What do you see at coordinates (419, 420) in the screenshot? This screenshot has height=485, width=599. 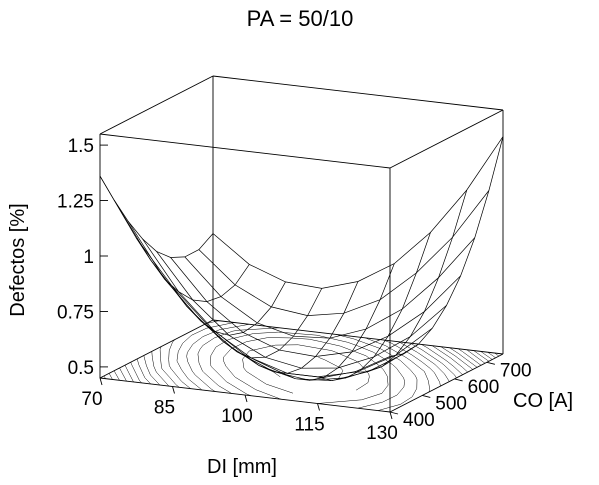 I see `tick-label: 400` at bounding box center [419, 420].